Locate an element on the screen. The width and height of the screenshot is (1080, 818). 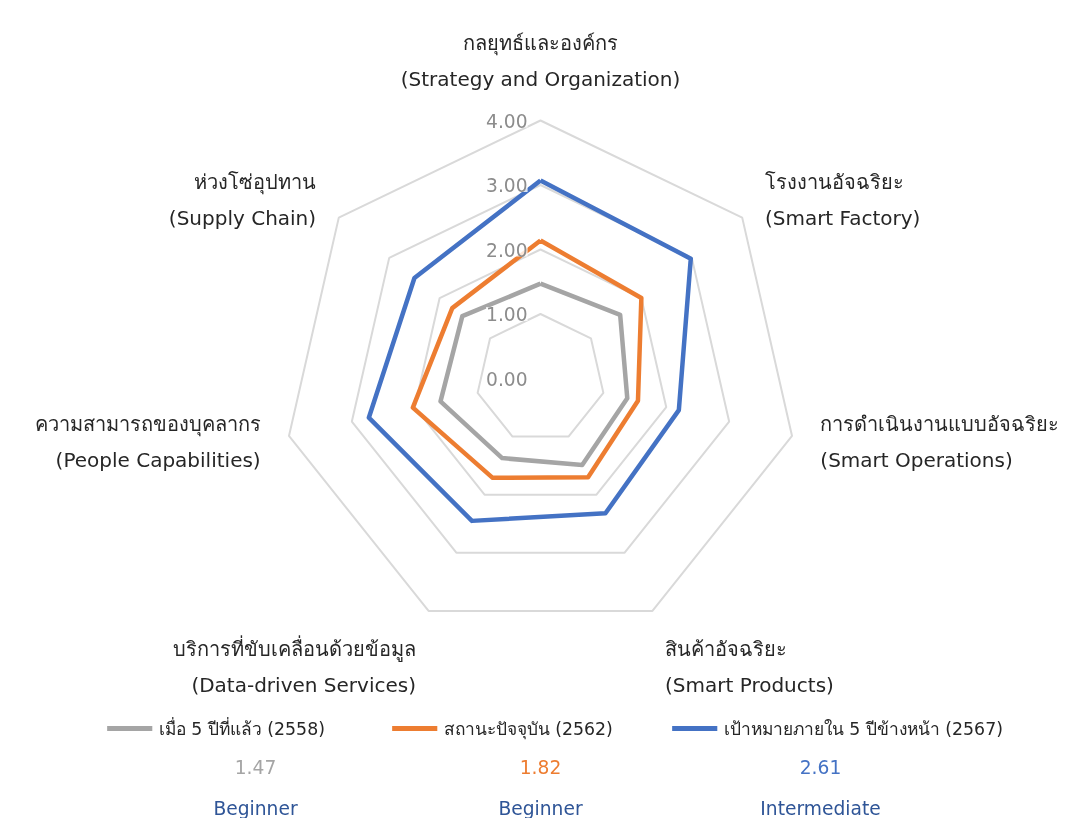
legend-label: เป้าหมายภายใน 5 ปีข้างหน้า (2567) is located at coordinates (863, 728).